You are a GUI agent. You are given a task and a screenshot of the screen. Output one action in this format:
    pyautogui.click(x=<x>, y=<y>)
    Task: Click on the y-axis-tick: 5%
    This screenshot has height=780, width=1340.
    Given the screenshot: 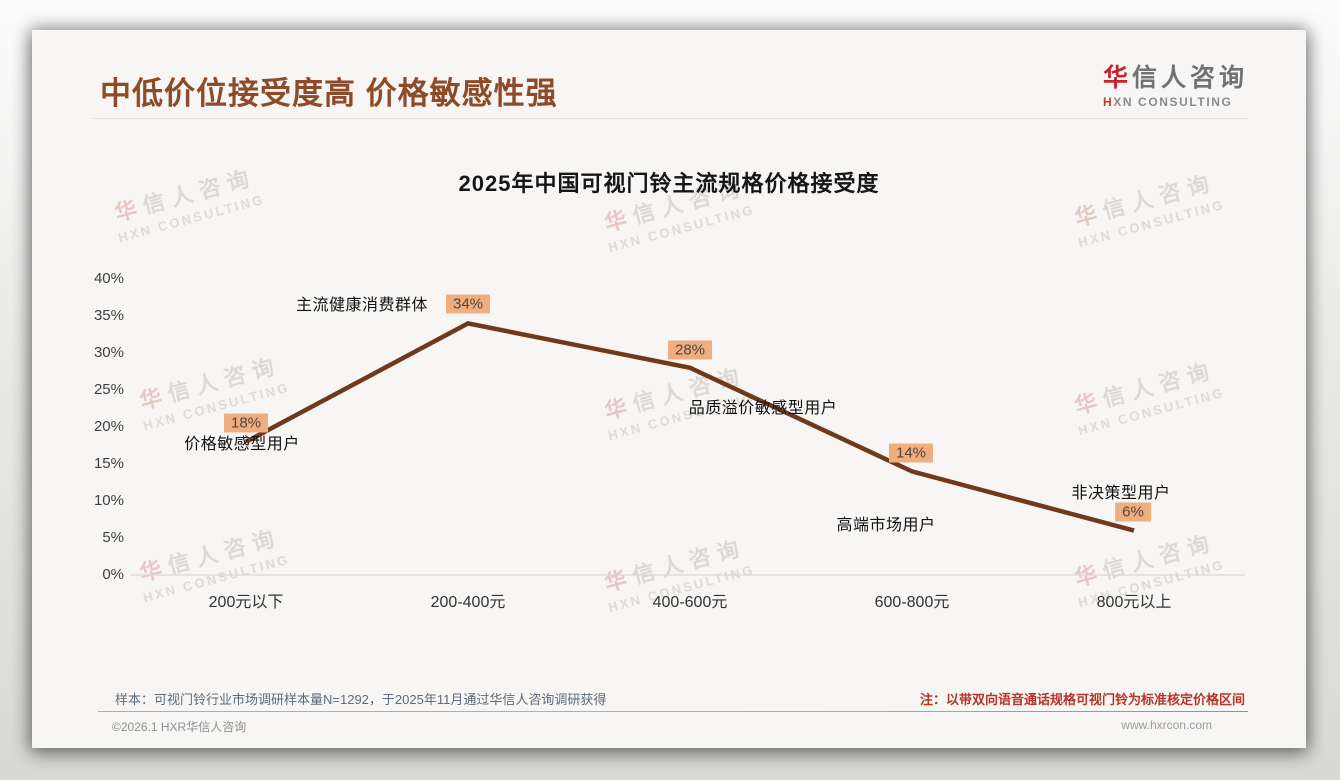 What is the action you would take?
    pyautogui.click(x=113, y=537)
    